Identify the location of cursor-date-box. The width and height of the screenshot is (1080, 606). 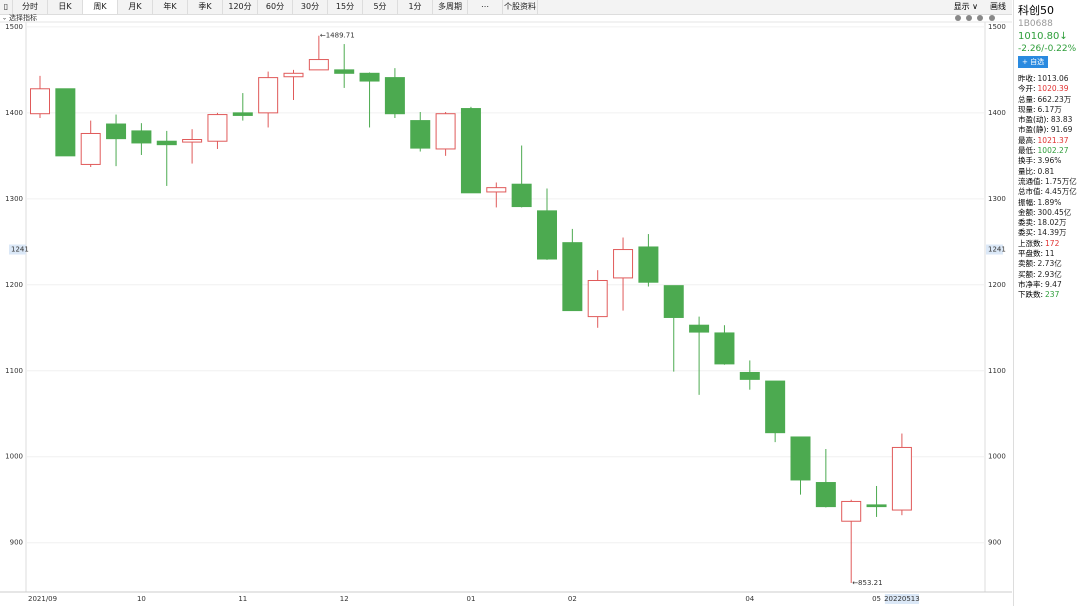
(901, 599).